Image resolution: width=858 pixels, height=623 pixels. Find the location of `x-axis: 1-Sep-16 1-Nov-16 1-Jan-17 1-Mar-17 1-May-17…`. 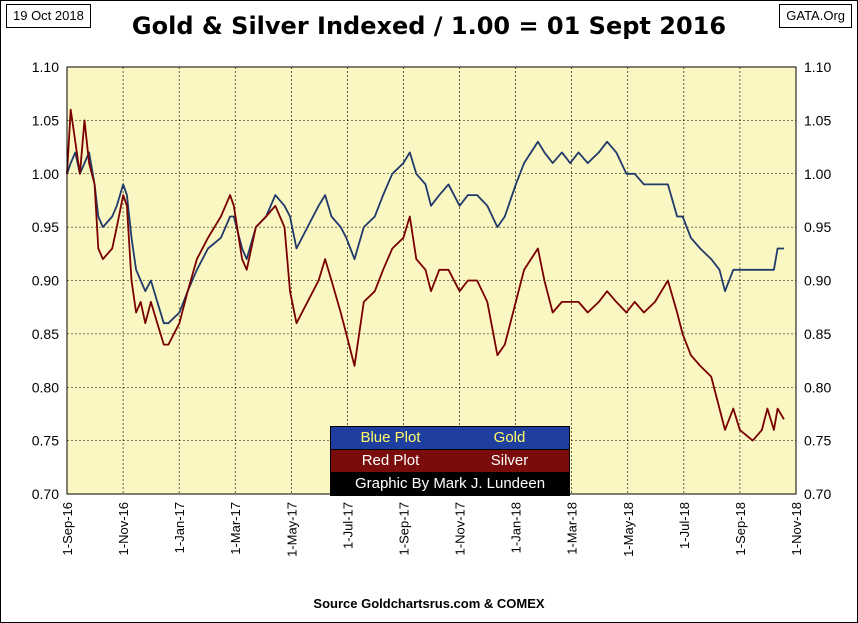

x-axis: 1-Sep-16 1-Nov-16 1-Jan-17 1-Mar-17 1-May-17… is located at coordinates (432, 529).